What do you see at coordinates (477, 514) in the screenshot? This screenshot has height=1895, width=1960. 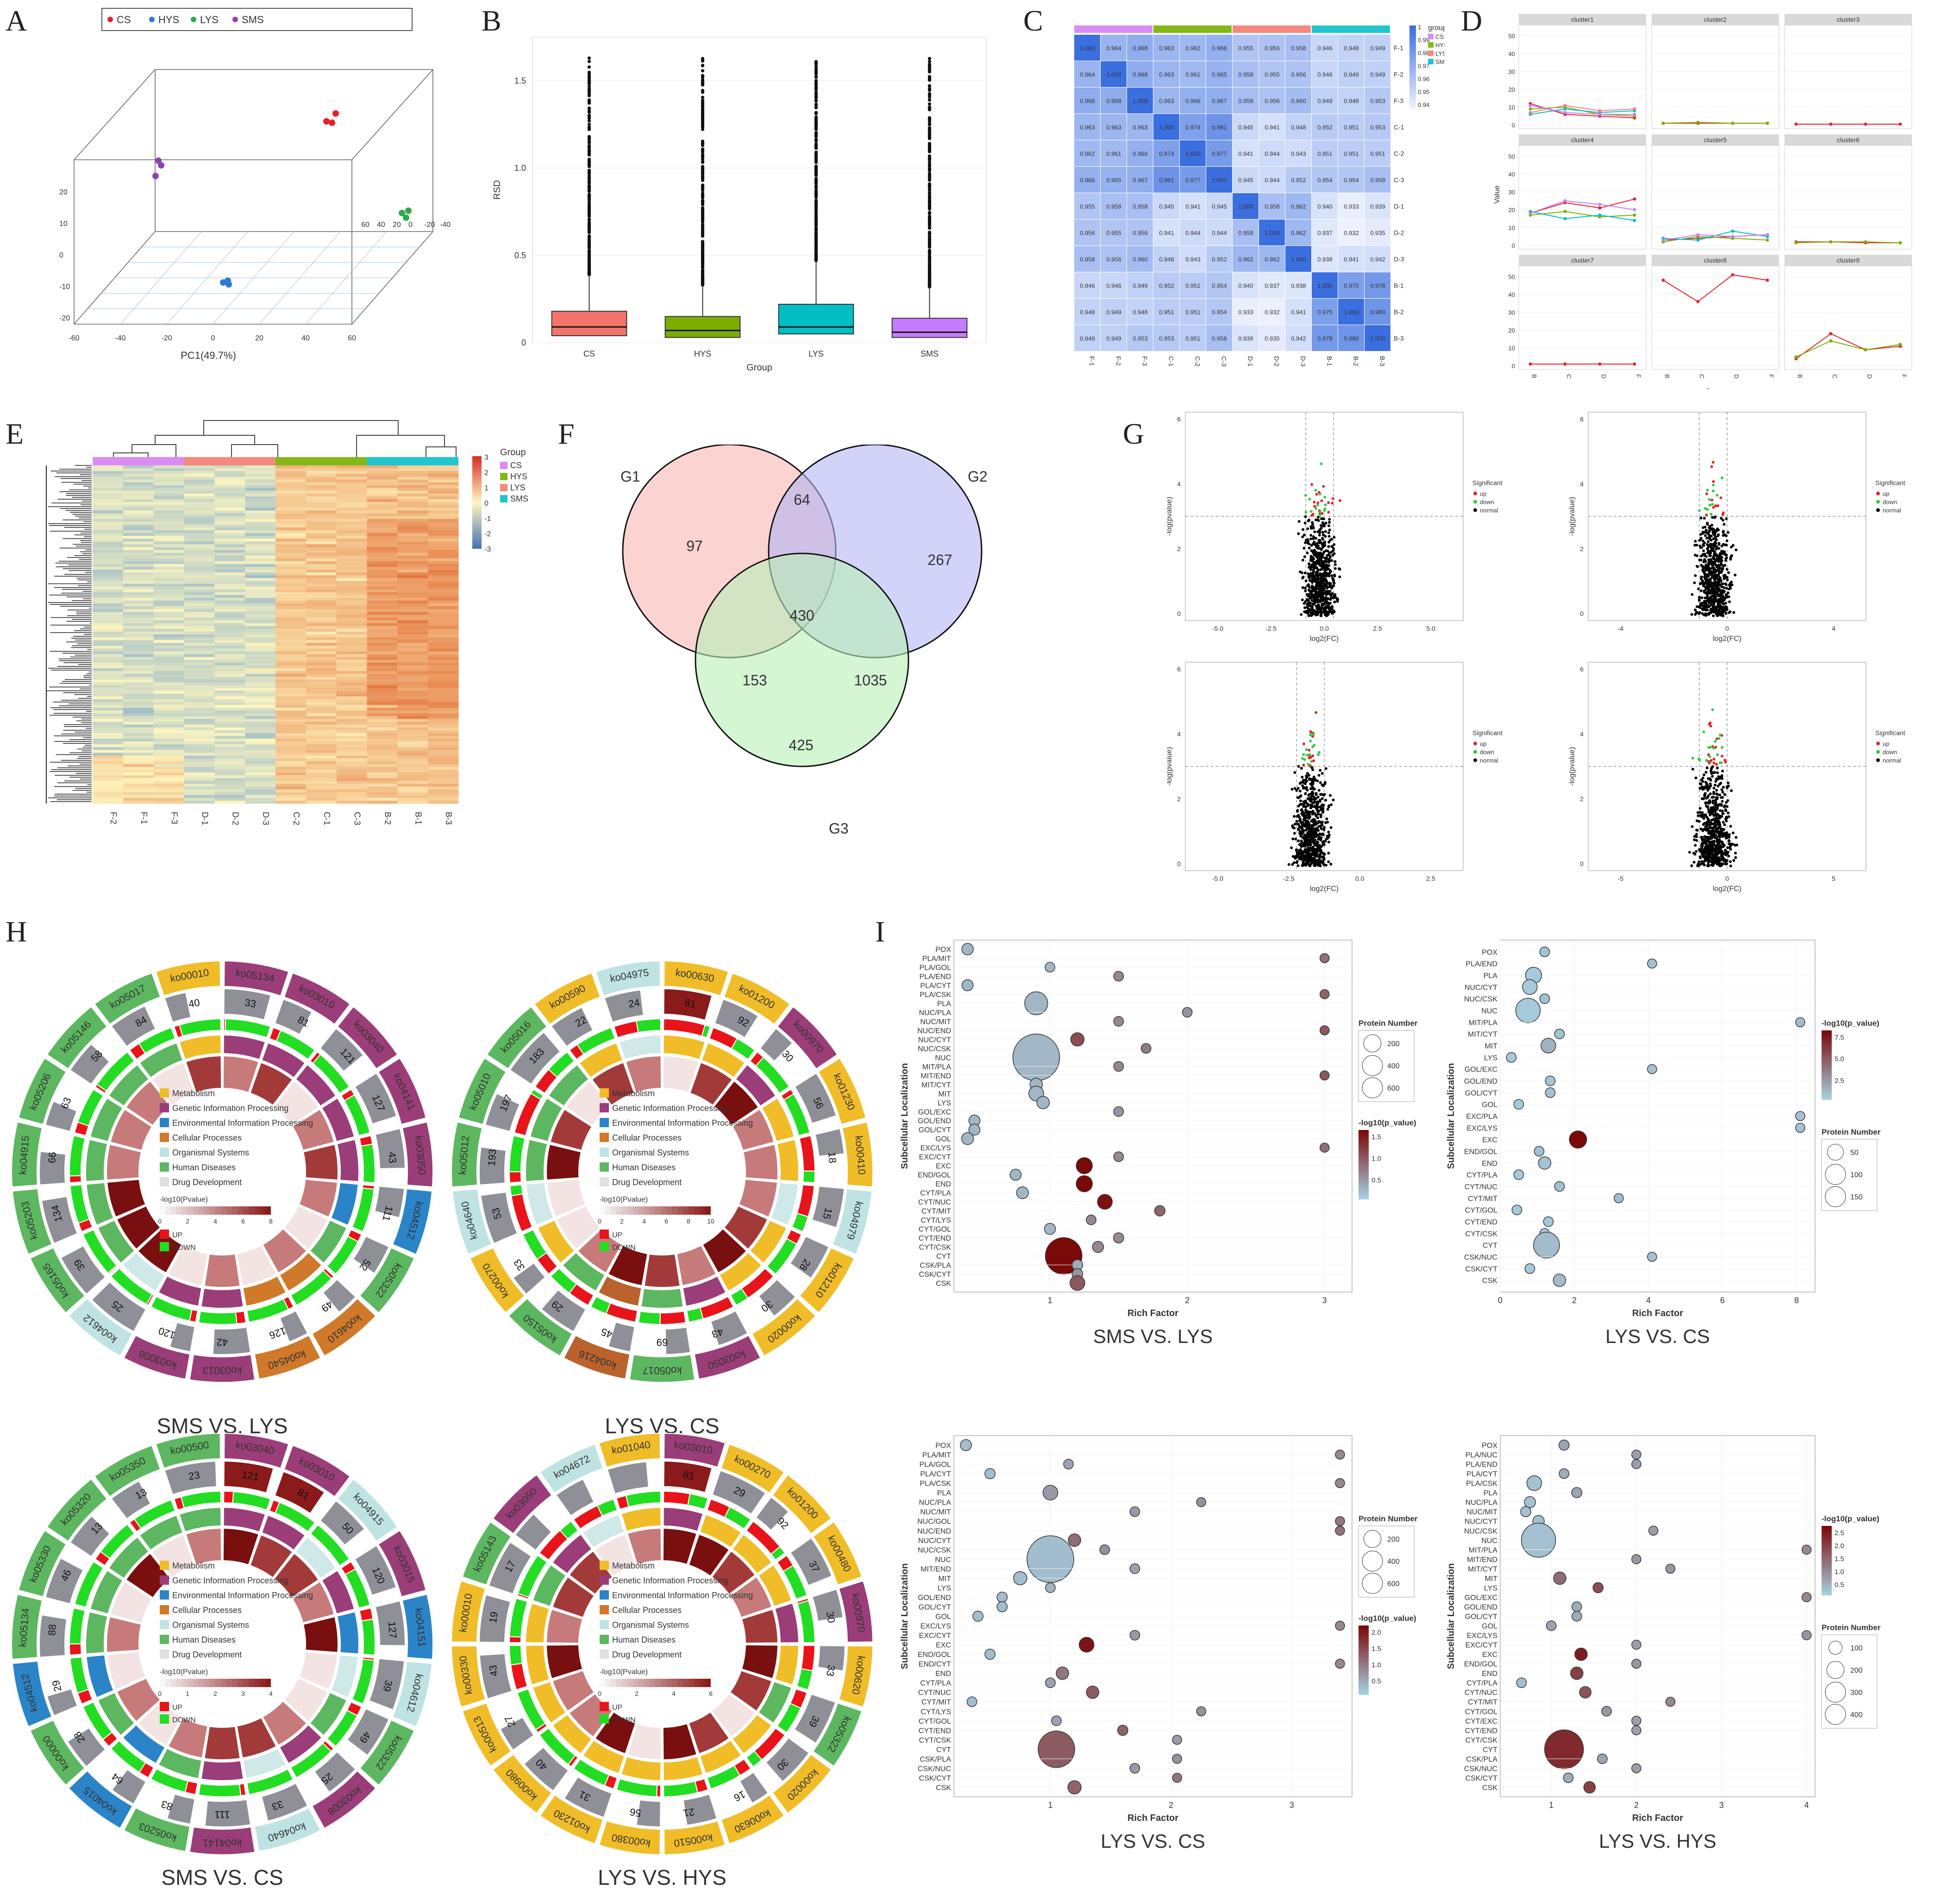 I see `heatmap-scale-step` at bounding box center [477, 514].